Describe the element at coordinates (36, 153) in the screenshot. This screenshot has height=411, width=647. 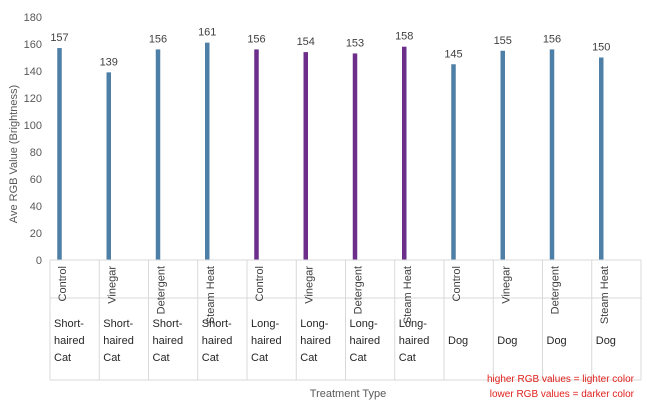
I see `y-tick-label: 80` at that location.